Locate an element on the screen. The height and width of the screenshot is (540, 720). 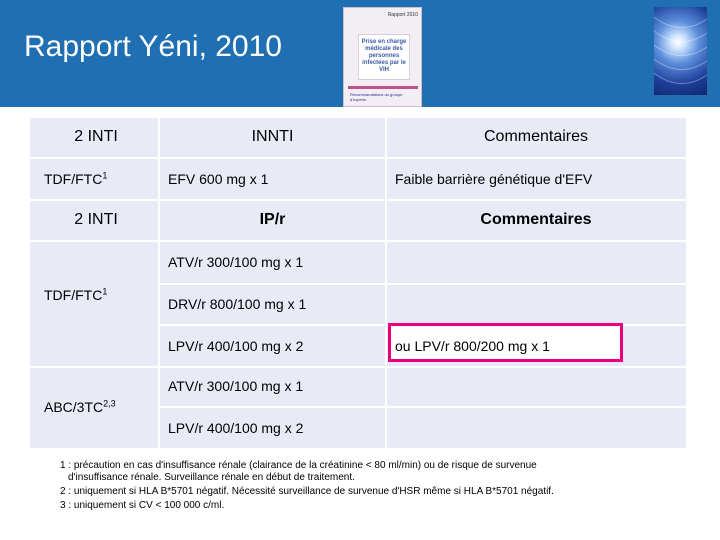
dna-decoration-image is located at coordinates (680, 51).